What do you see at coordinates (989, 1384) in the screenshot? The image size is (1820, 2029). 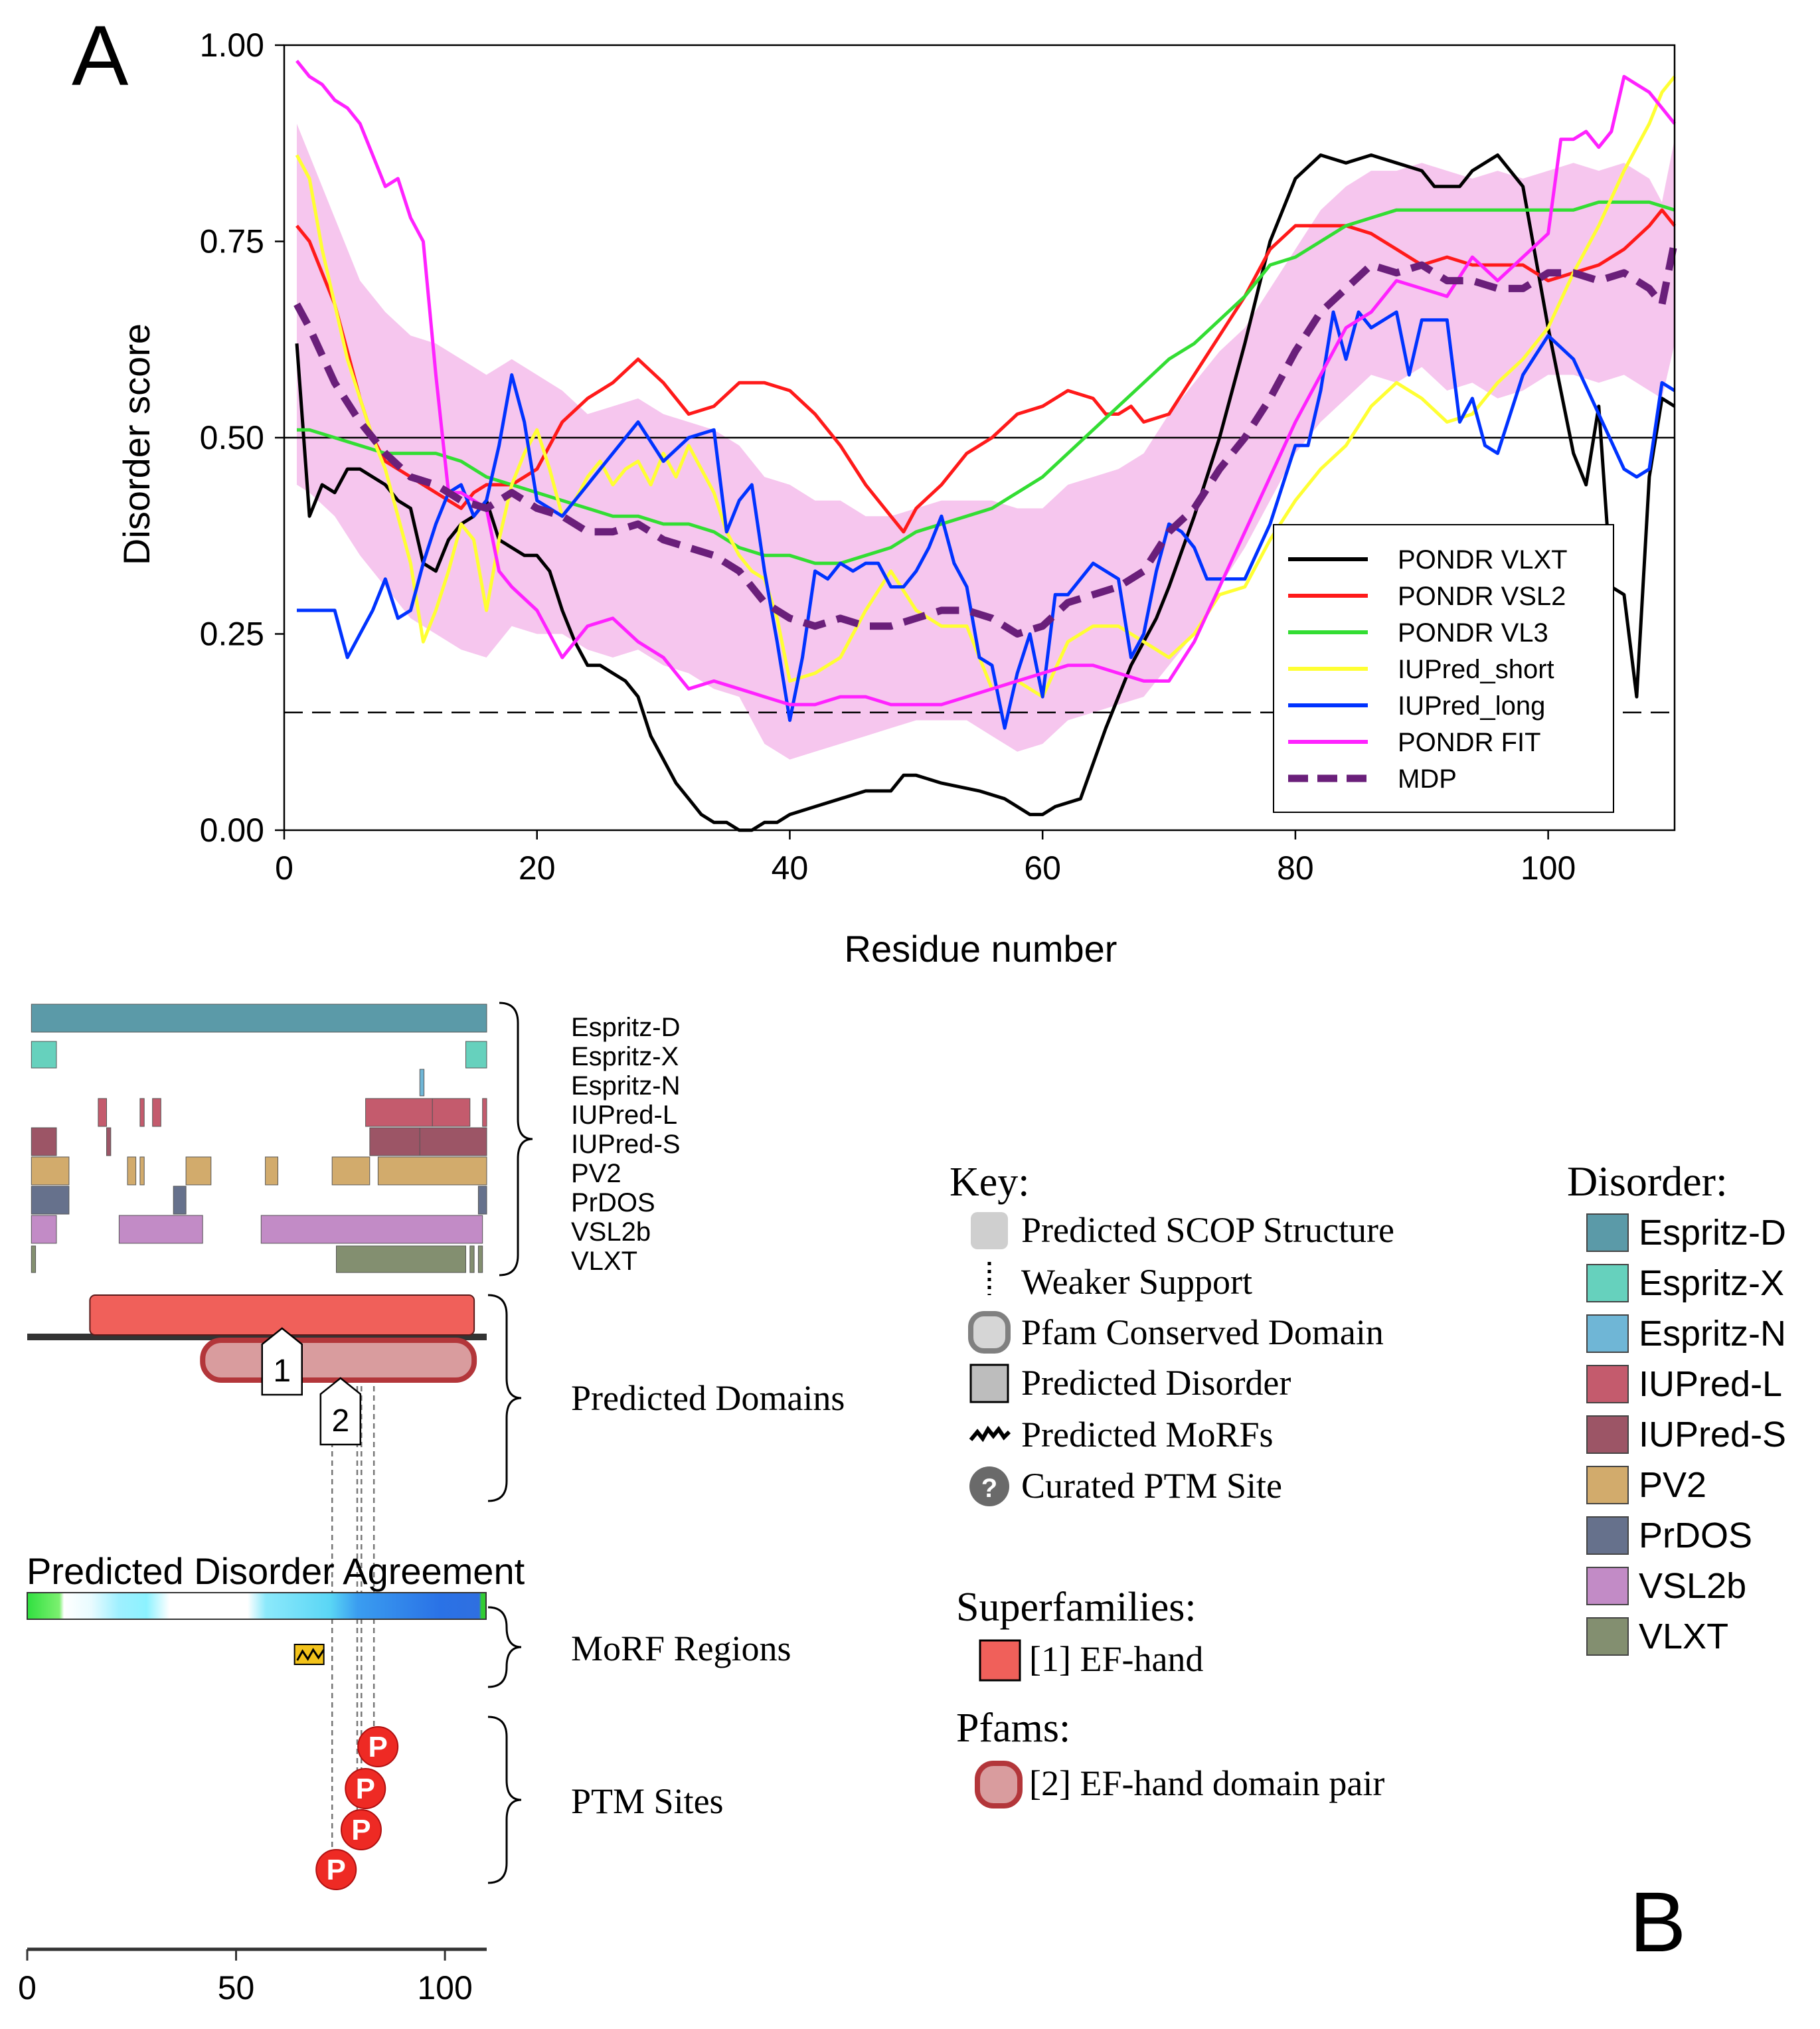 I see `predicted-disorder-icon` at bounding box center [989, 1384].